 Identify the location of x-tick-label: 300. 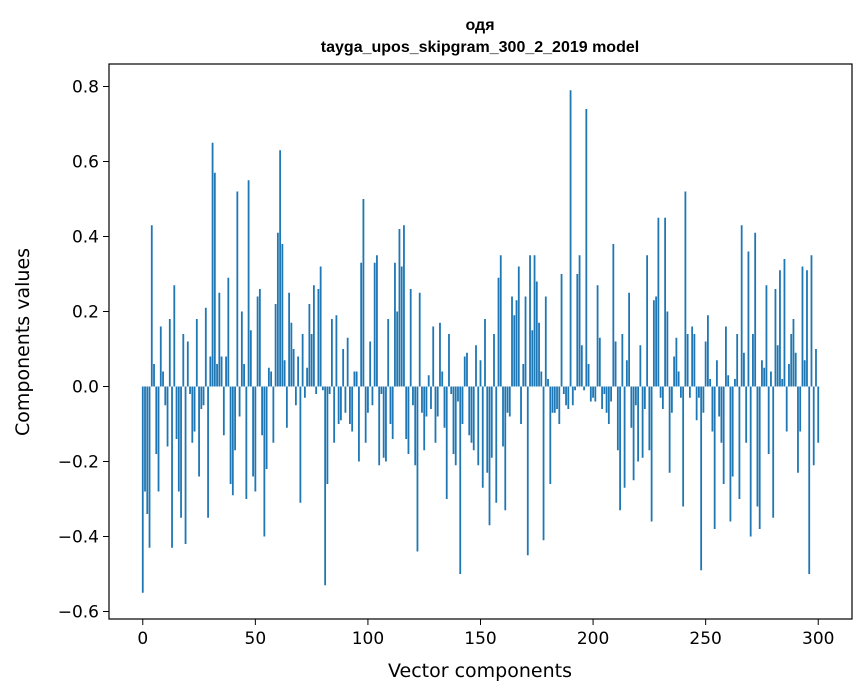
(818, 639).